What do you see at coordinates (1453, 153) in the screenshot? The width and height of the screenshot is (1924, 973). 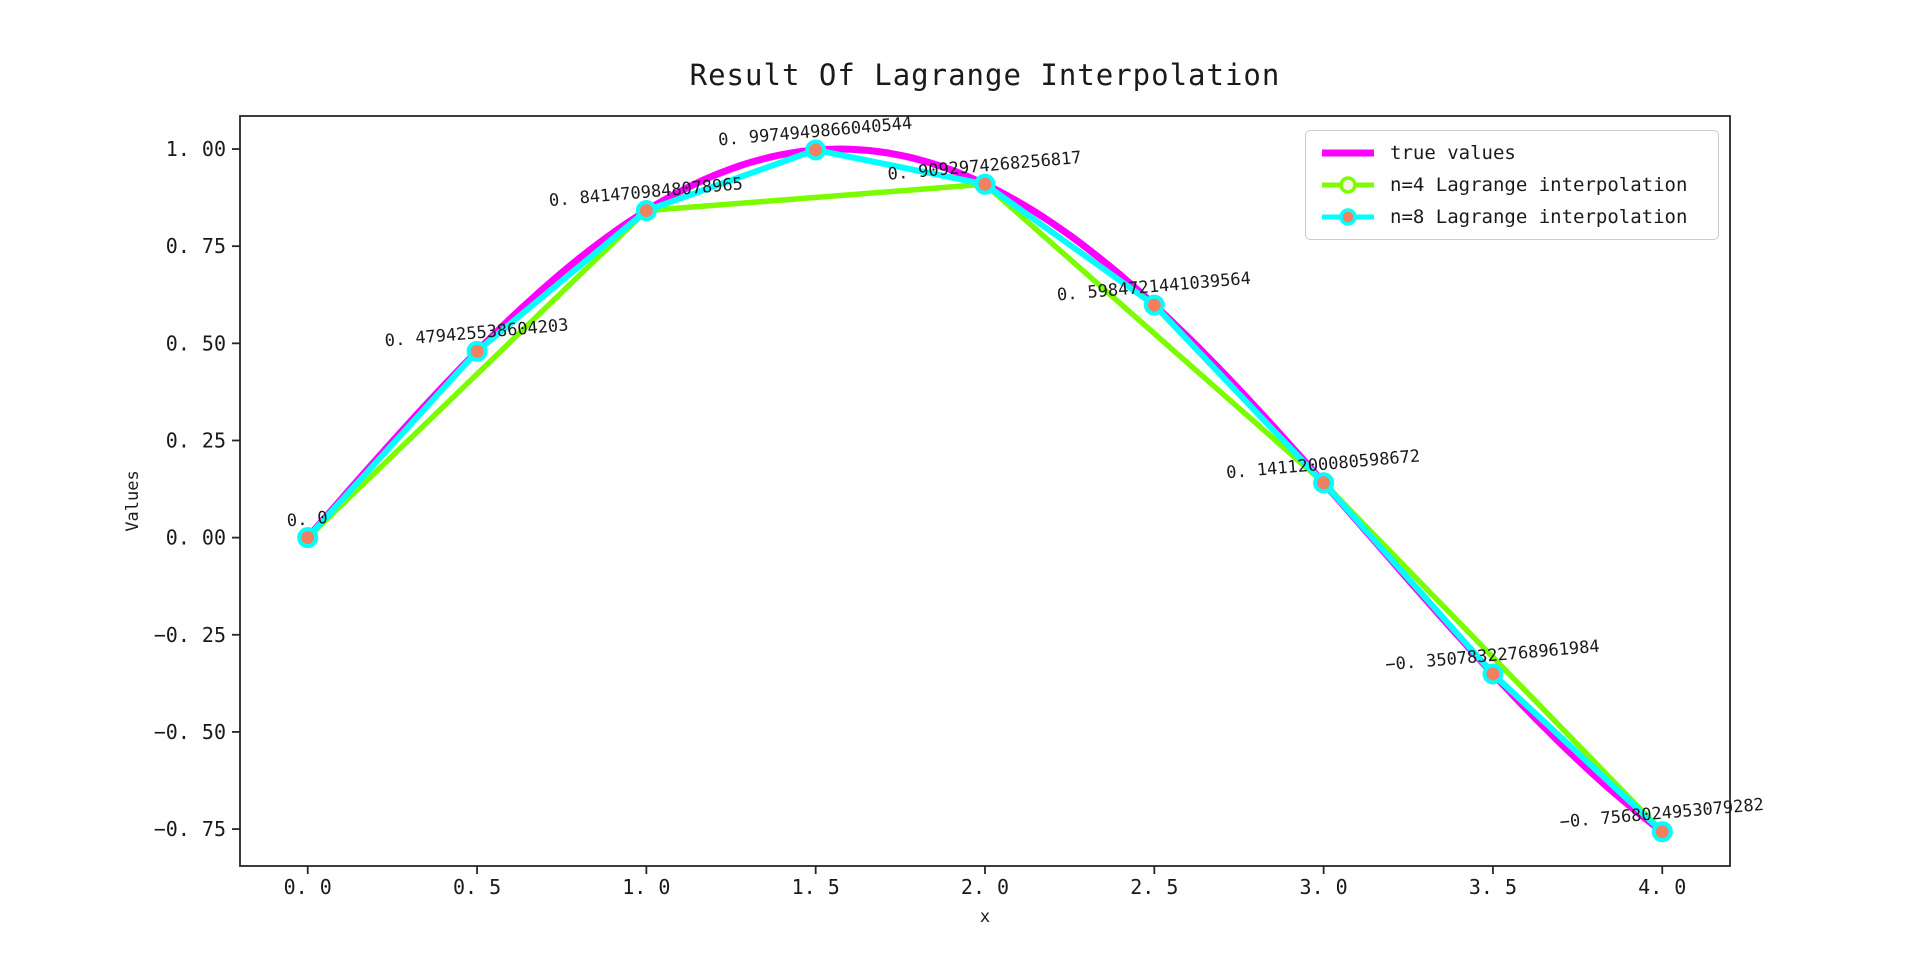 I see `legend-label-true-values: true values` at bounding box center [1453, 153].